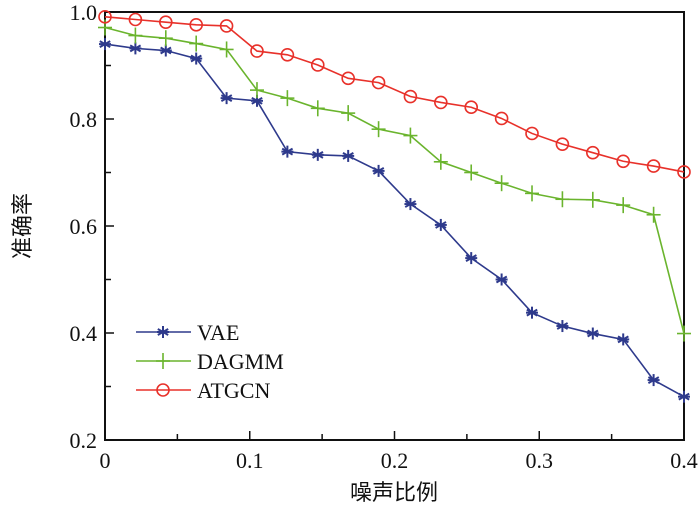  What do you see at coordinates (23, 226) in the screenshot?
I see `y-axis-title: 准确率` at bounding box center [23, 226].